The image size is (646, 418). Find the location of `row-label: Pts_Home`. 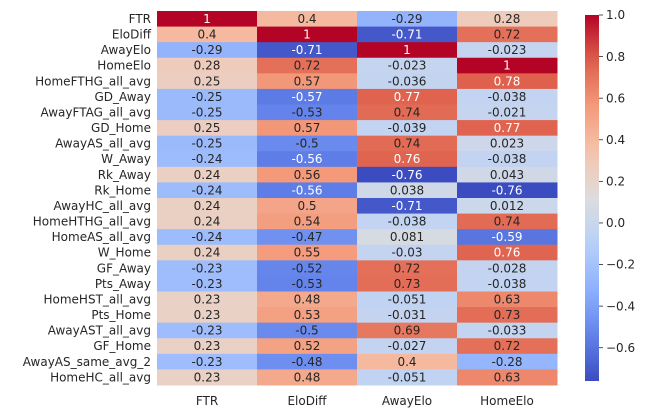

row-label: Pts_Home is located at coordinates (121, 315).